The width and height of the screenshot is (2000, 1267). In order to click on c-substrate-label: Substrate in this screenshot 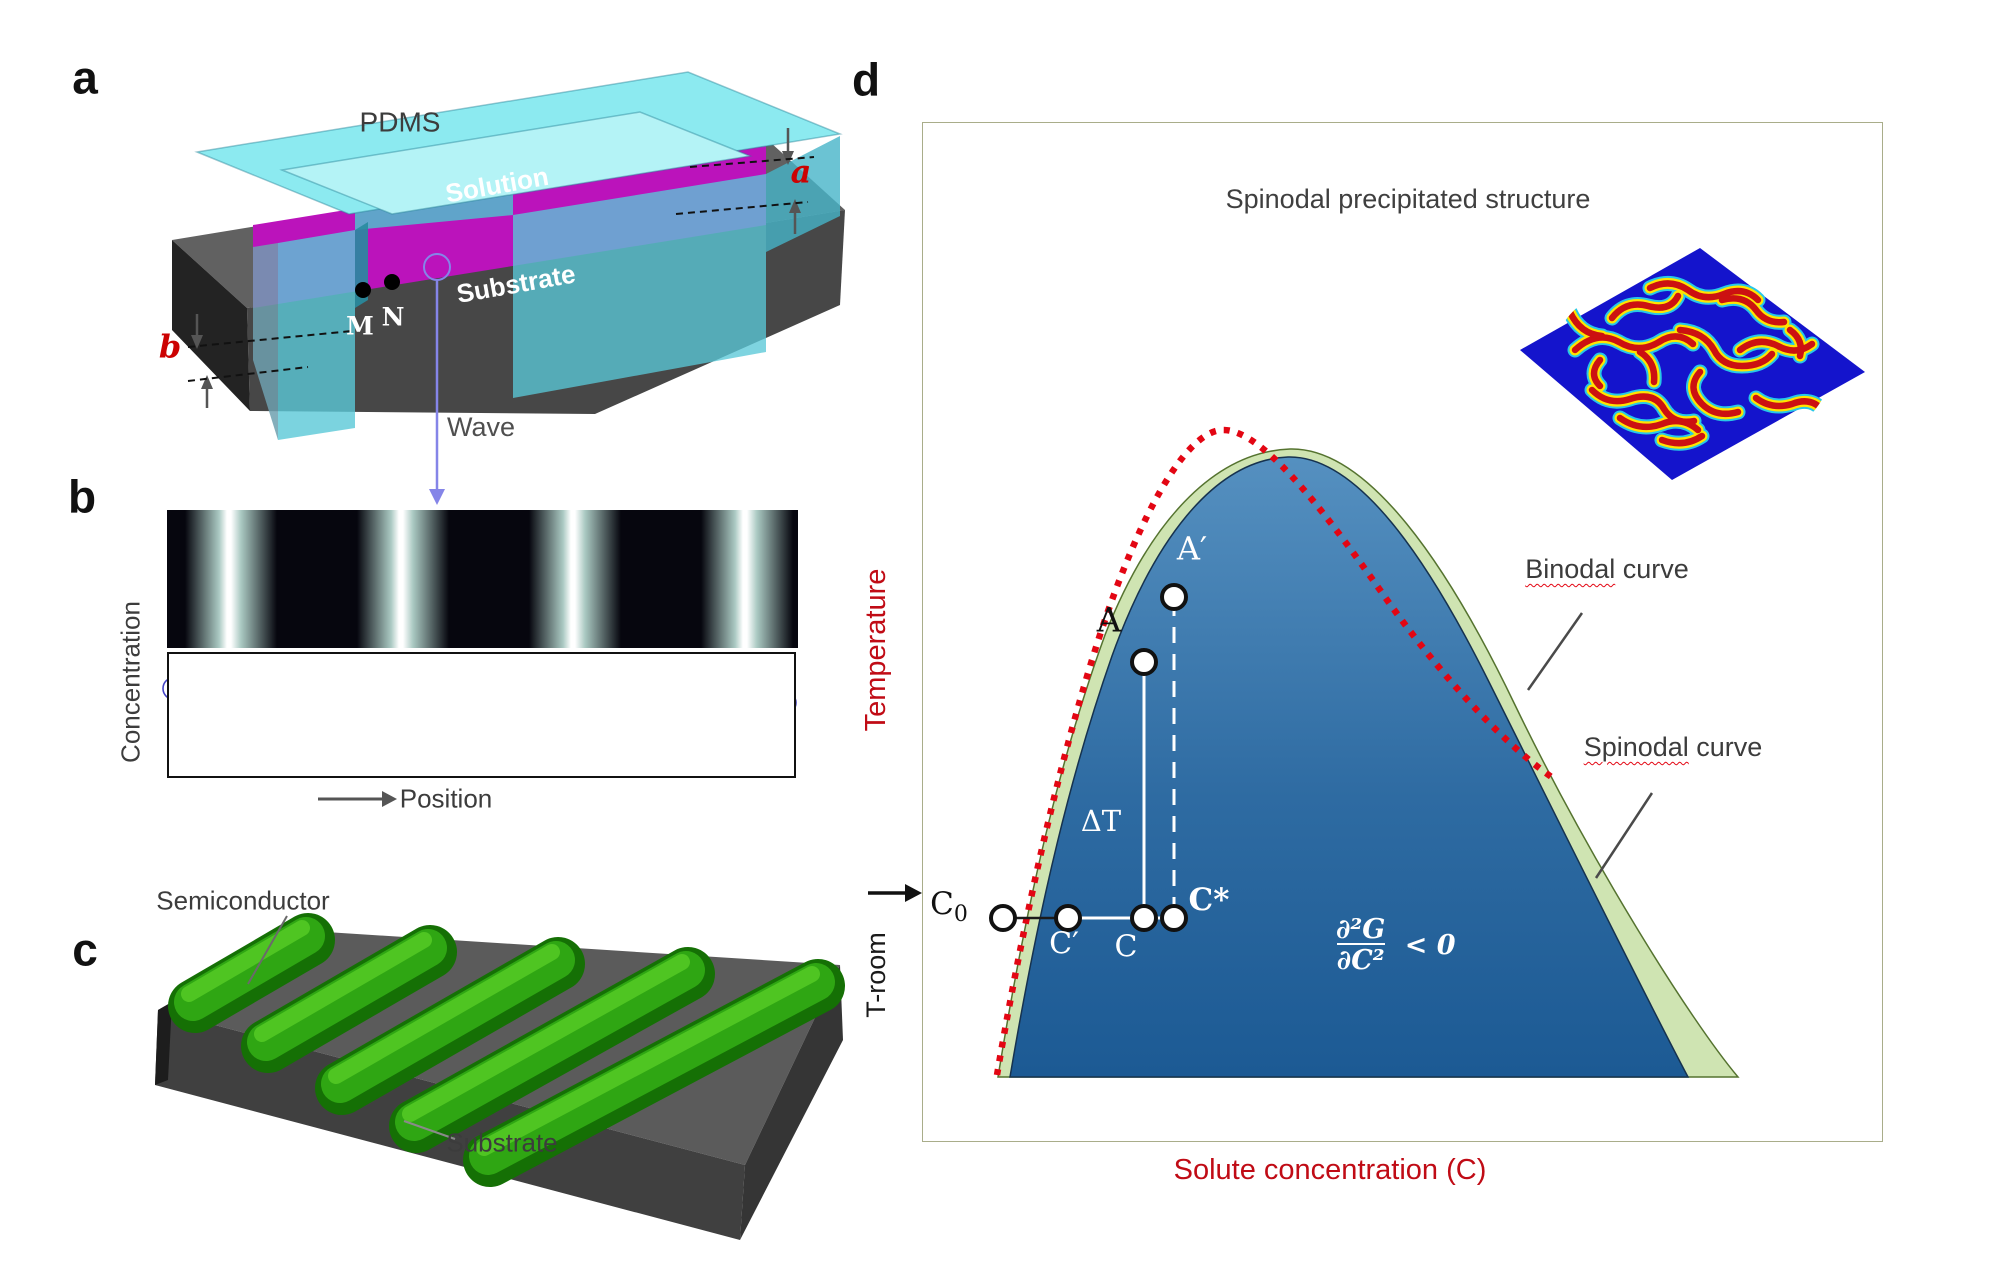, I will do `click(502, 1142)`.